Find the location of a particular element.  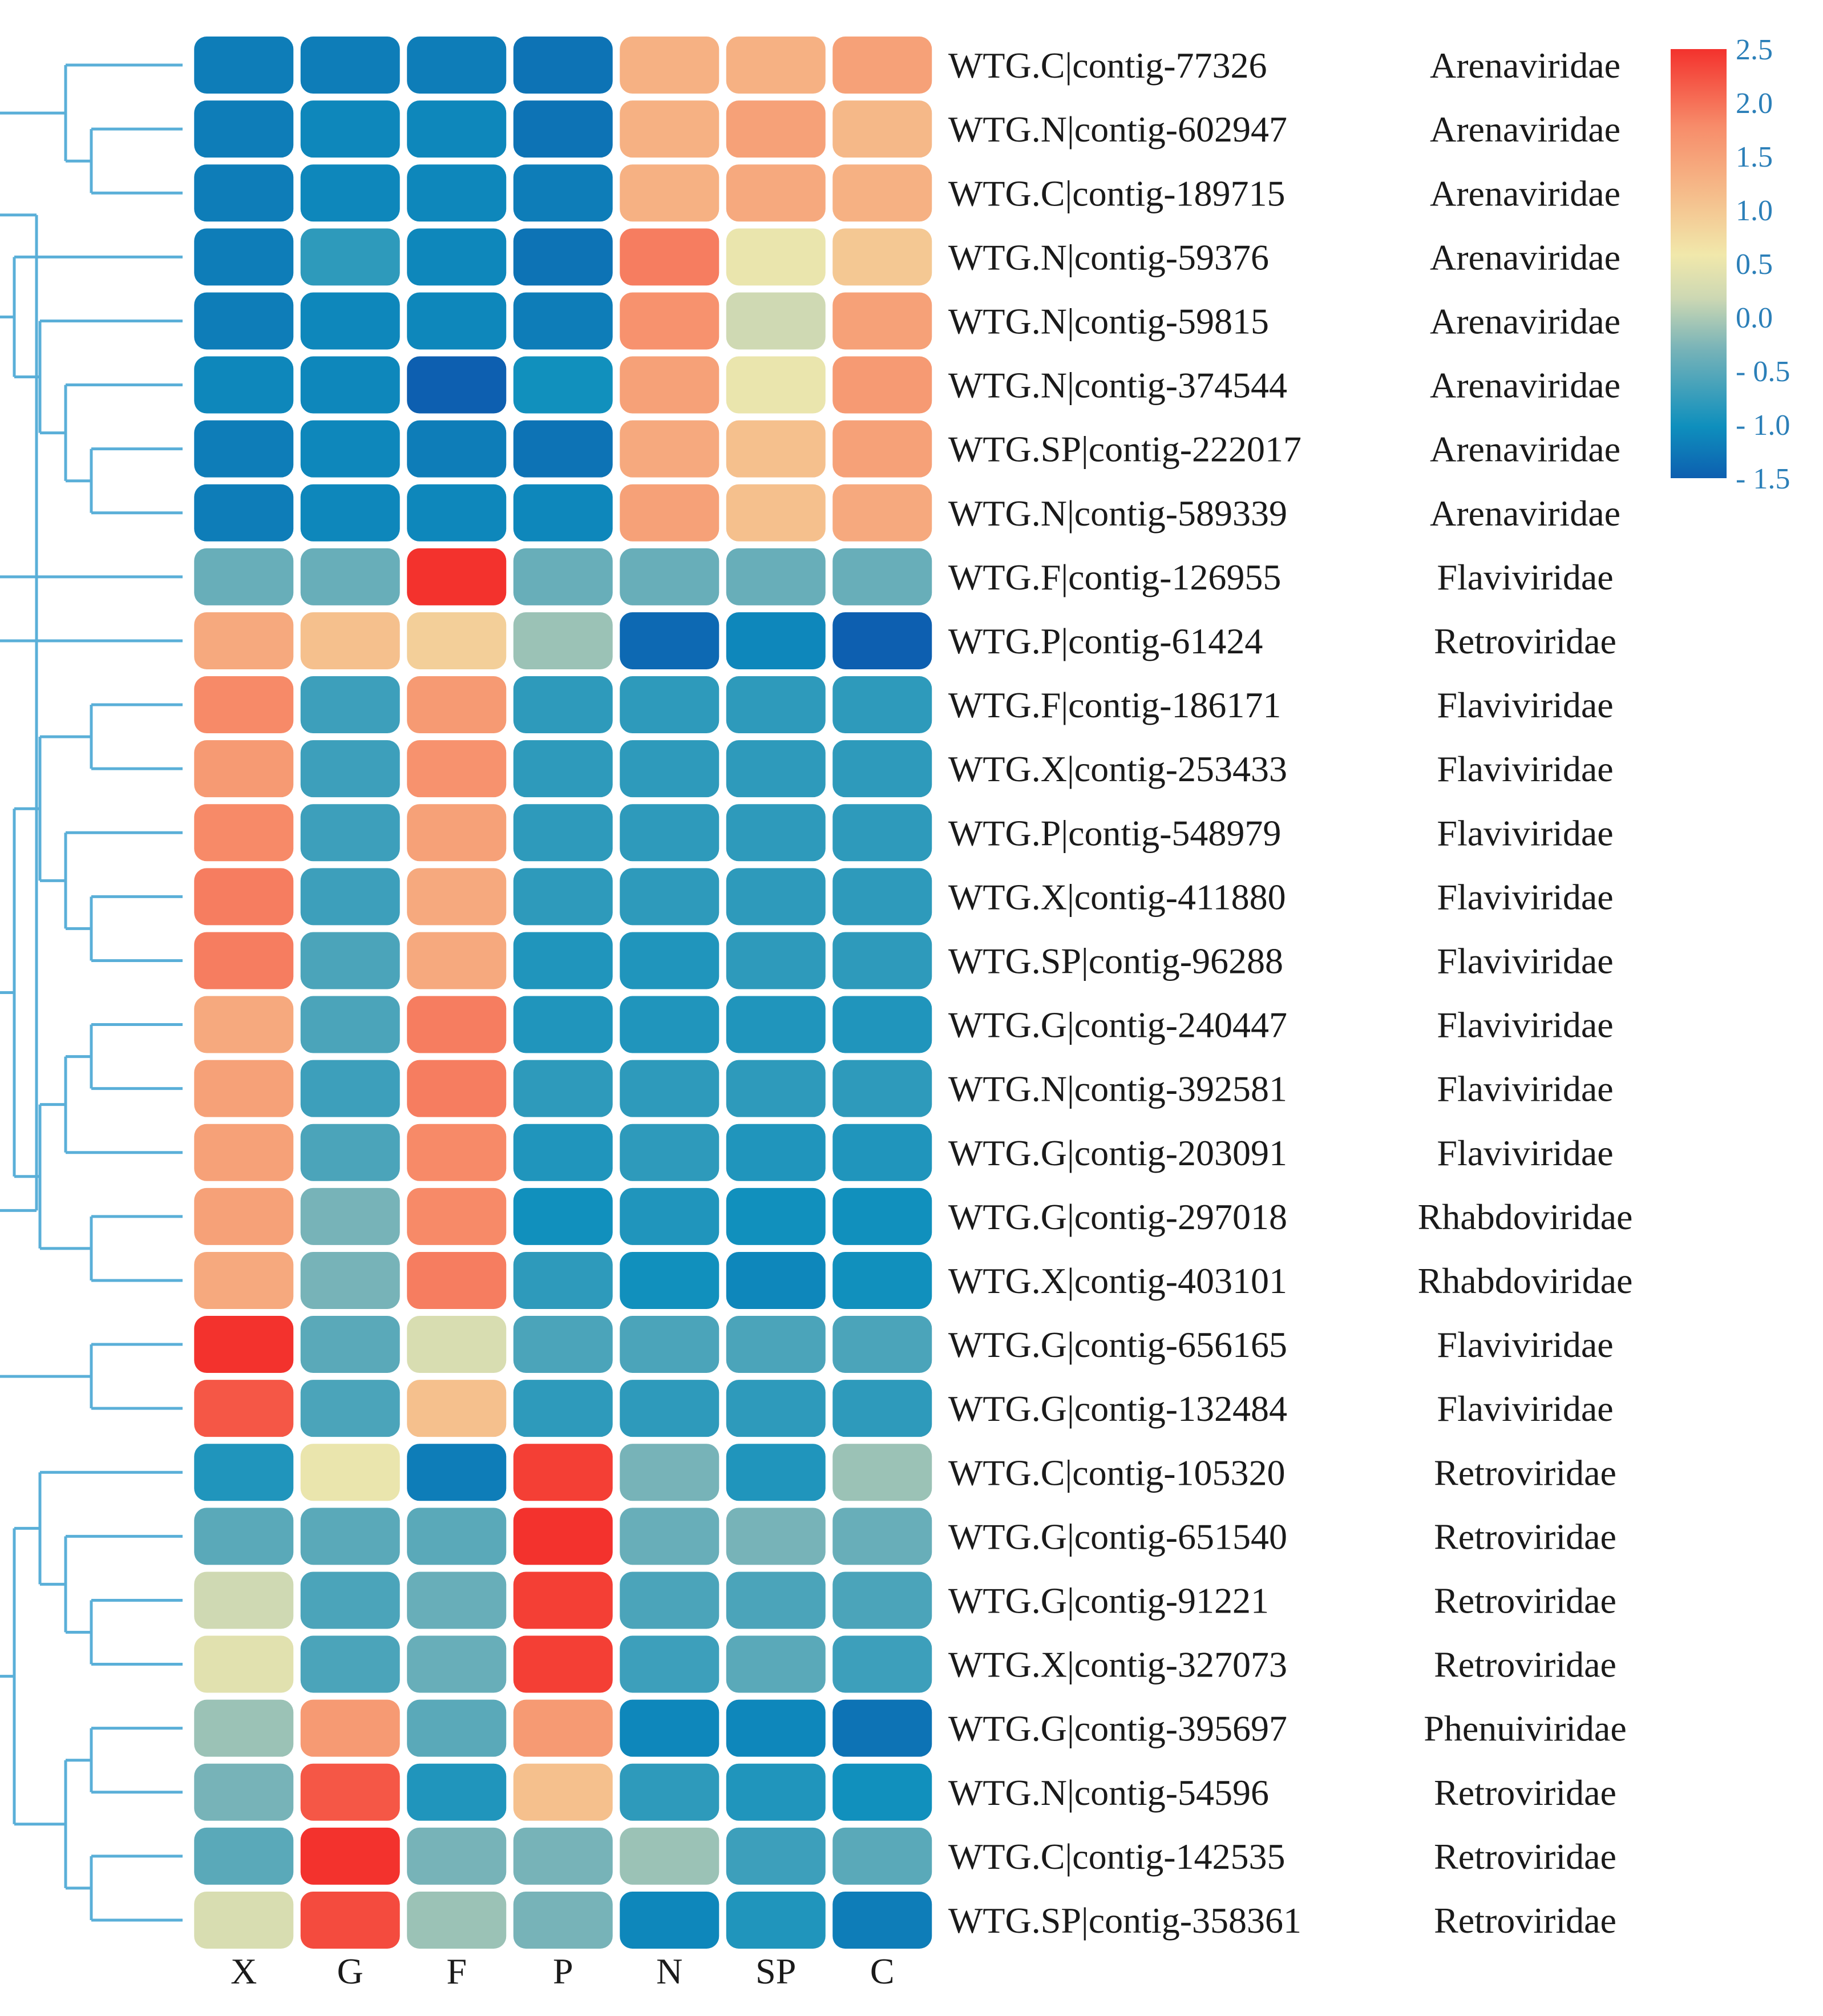

row-dendrogram is located at coordinates (92, 993).